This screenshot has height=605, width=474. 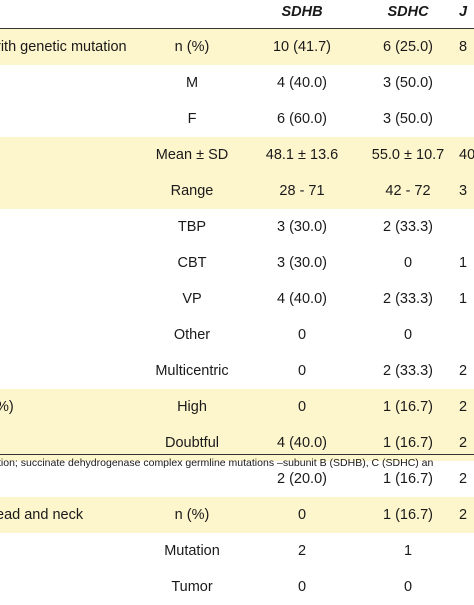 I want to click on table-row: F 6 (60.0) 3 (50.0), so click(x=237, y=119).